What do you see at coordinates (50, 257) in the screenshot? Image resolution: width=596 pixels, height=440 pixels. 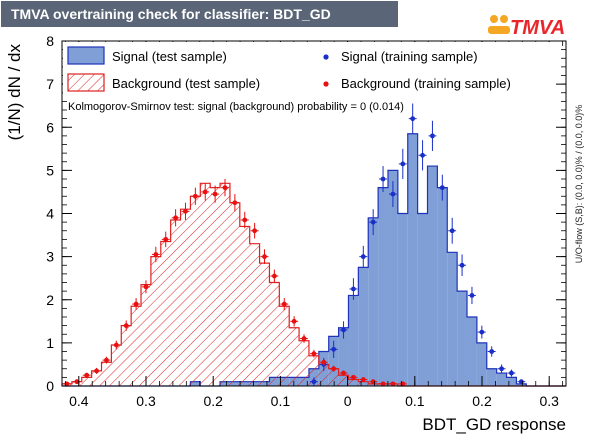 I see `y-tick-label: 3` at bounding box center [50, 257].